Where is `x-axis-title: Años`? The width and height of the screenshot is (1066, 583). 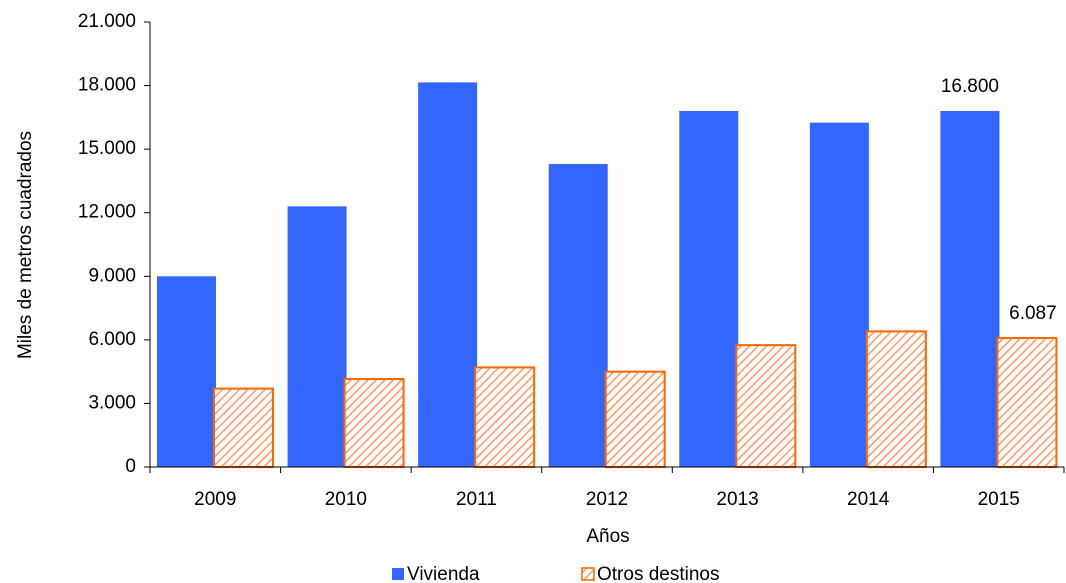
x-axis-title: Años is located at coordinates (607, 536).